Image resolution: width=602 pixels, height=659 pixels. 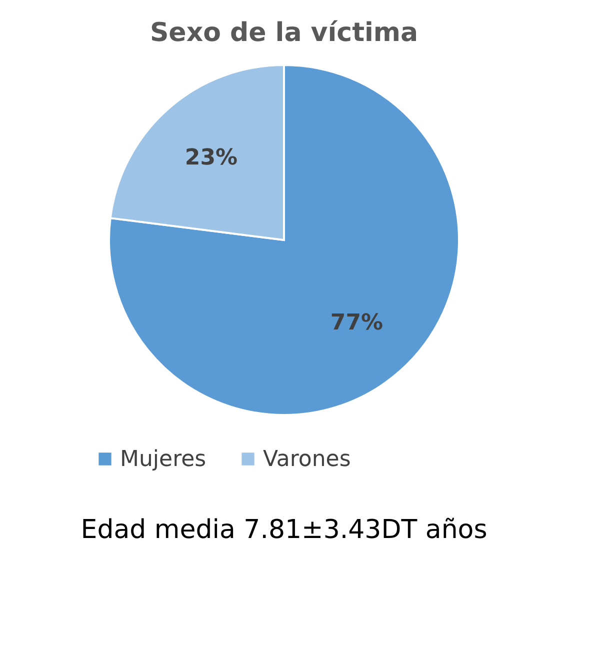 I want to click on legend-label: Varones, so click(x=307, y=459).